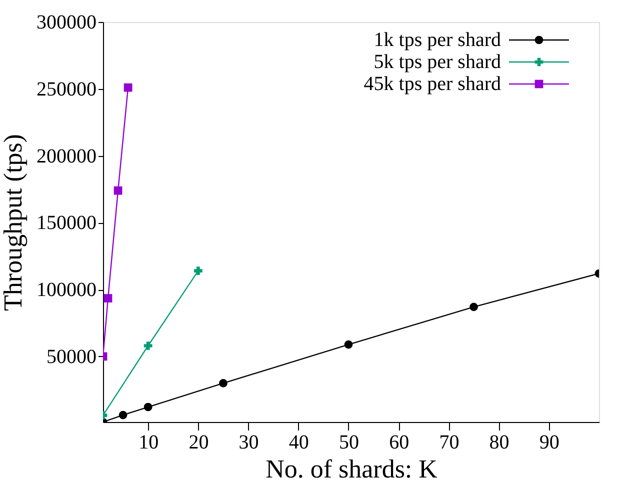  What do you see at coordinates (348, 443) in the screenshot?
I see `x-tick-label: 50` at bounding box center [348, 443].